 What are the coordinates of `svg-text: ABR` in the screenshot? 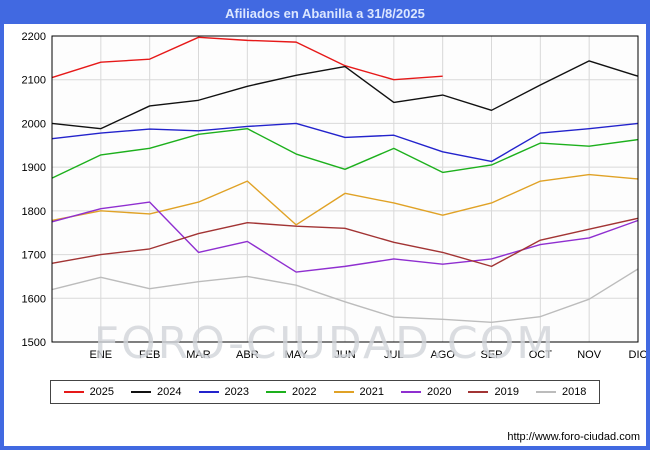 It's located at (247, 355).